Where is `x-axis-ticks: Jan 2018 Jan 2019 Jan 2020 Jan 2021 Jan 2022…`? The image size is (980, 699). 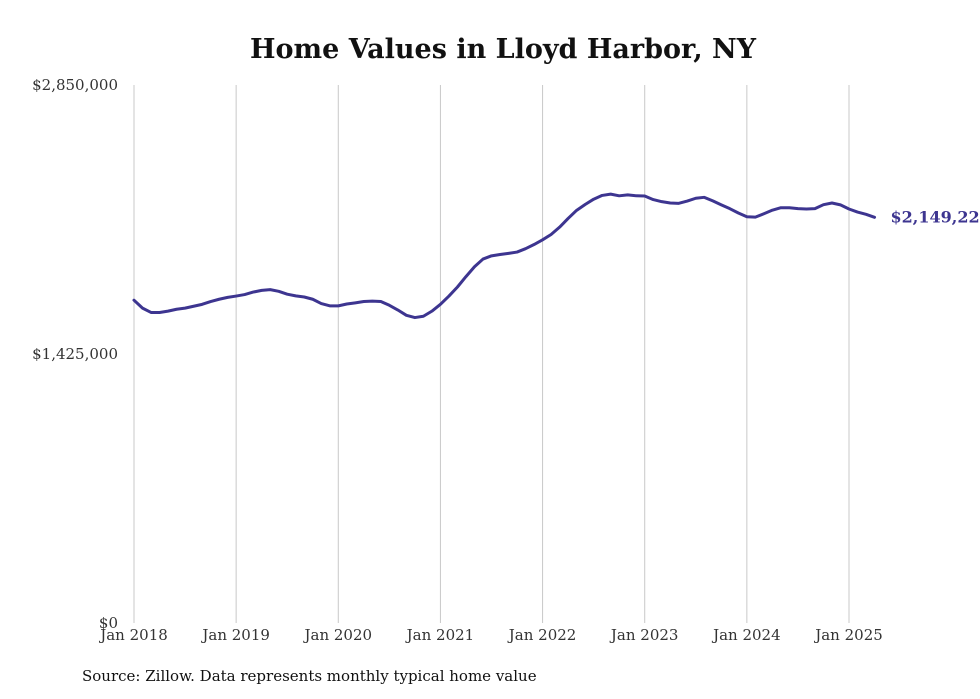
x-axis-ticks: Jan 2018 Jan 2019 Jan 2020 Jan 2021 Jan 2022… is located at coordinates (490, 635).